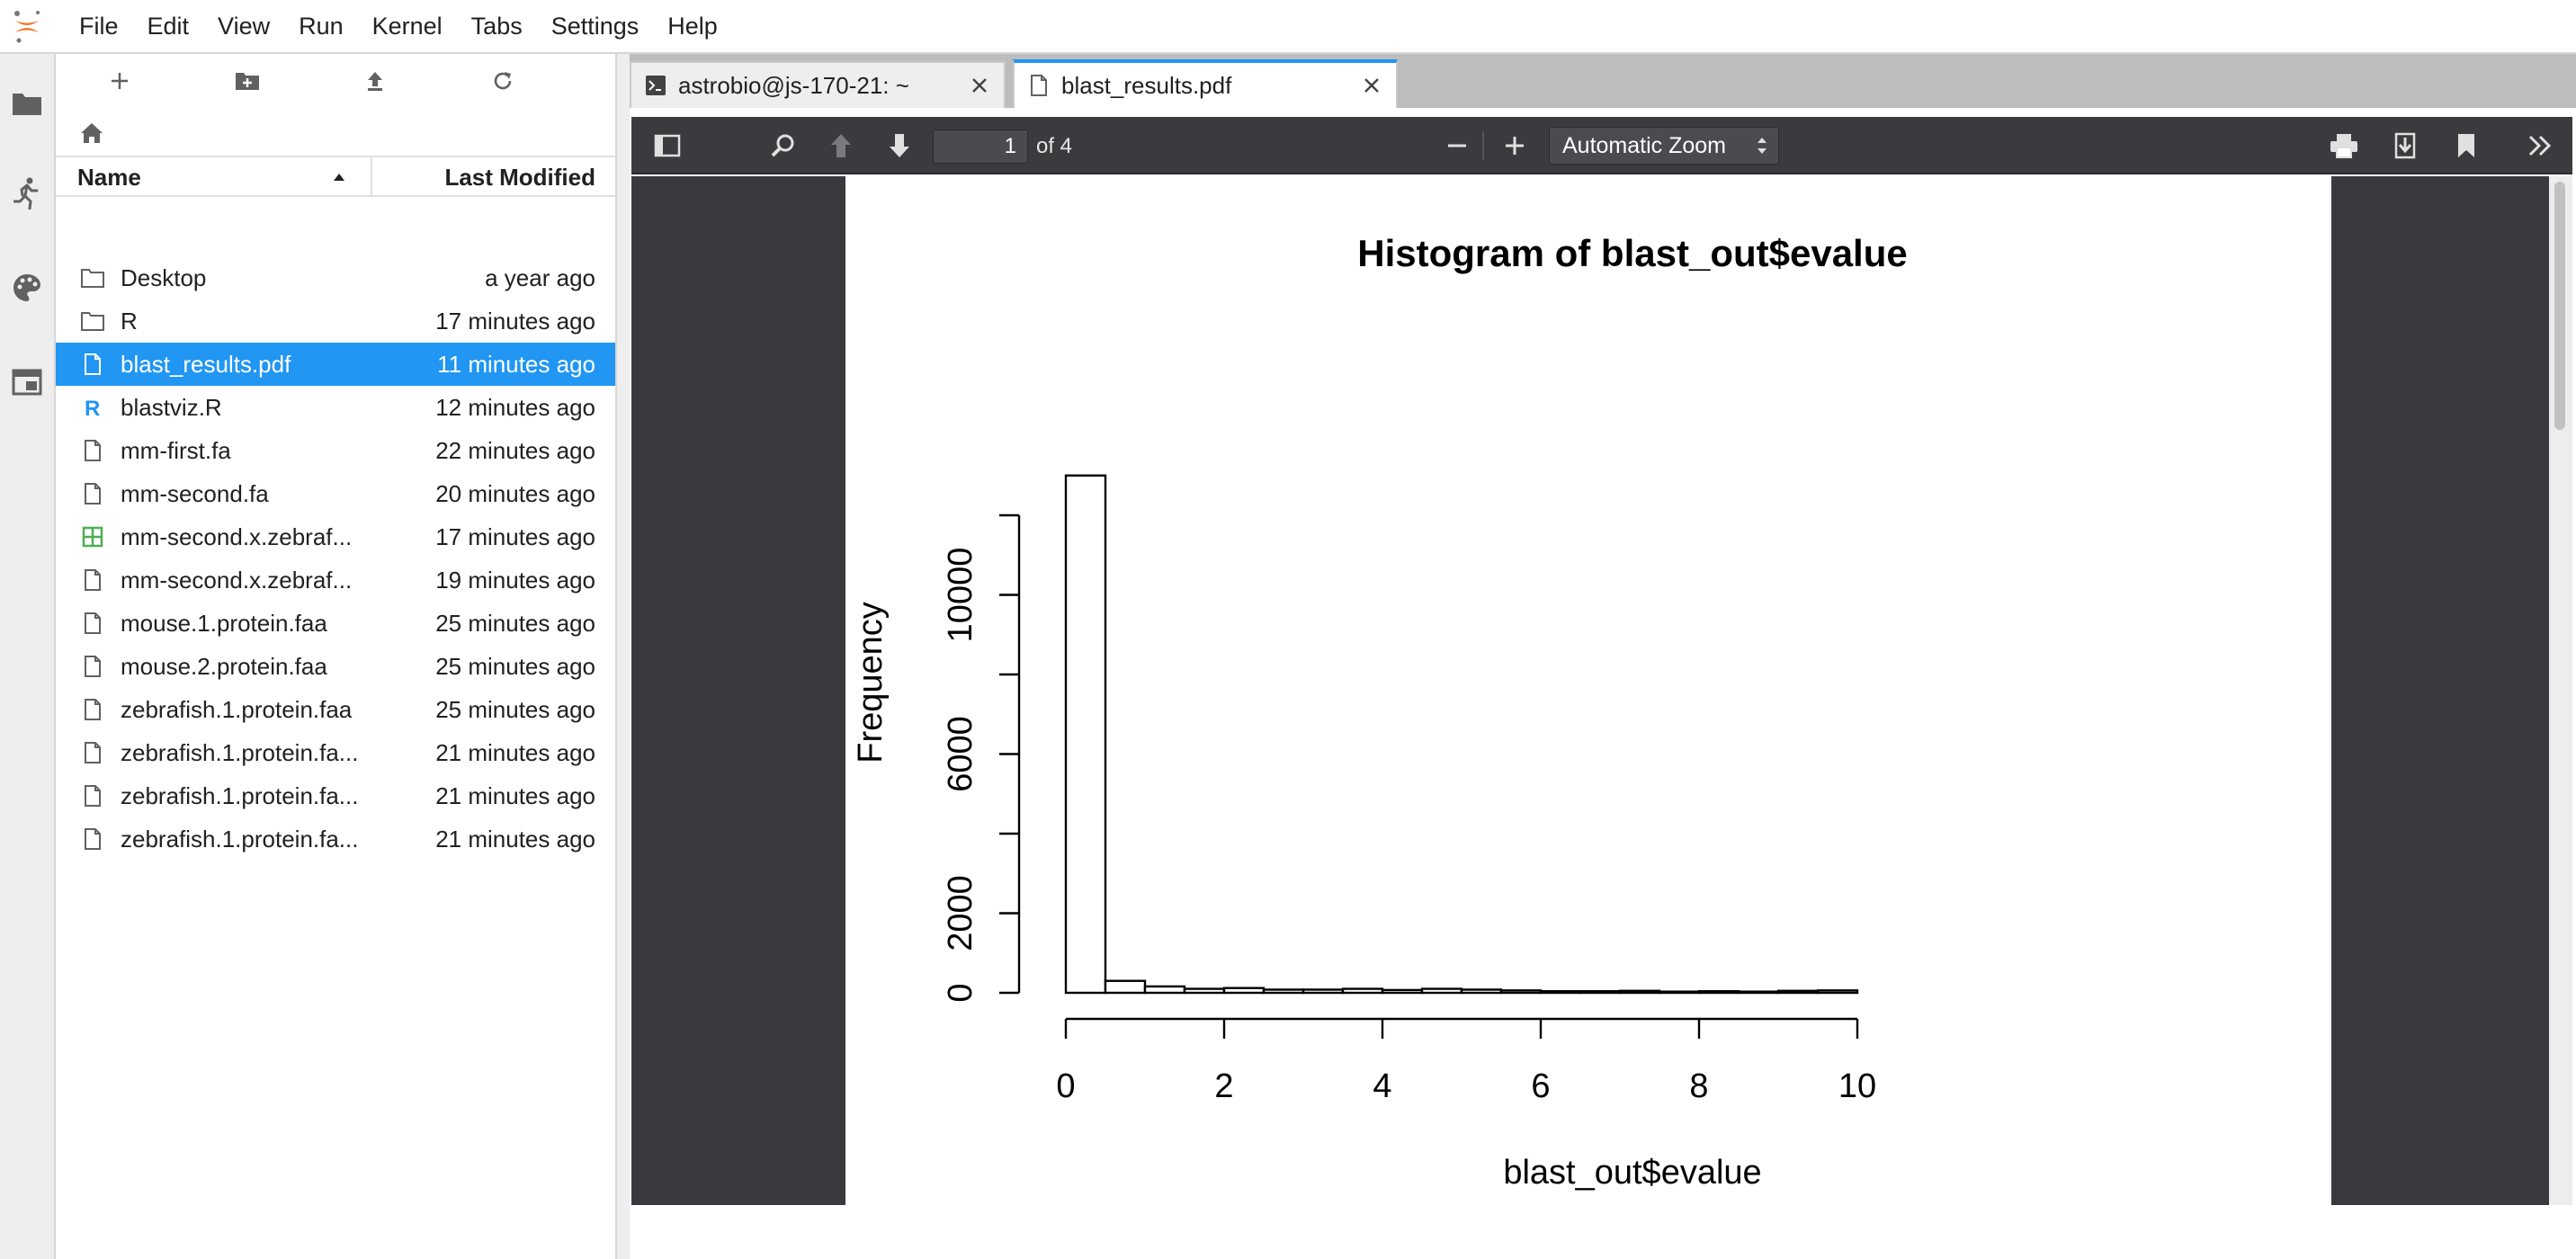 The image size is (2576, 1259). What do you see at coordinates (92, 407) in the screenshot?
I see `r-file-icon: R` at bounding box center [92, 407].